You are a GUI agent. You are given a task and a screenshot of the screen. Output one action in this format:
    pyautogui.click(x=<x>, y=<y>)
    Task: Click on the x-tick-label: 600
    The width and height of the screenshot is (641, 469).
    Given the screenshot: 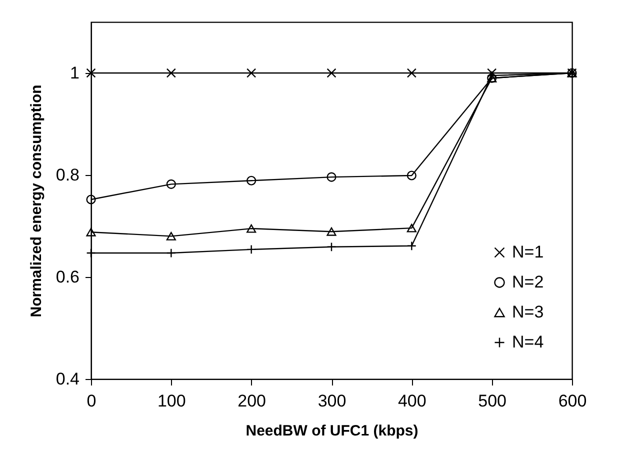 What is the action you would take?
    pyautogui.click(x=572, y=401)
    